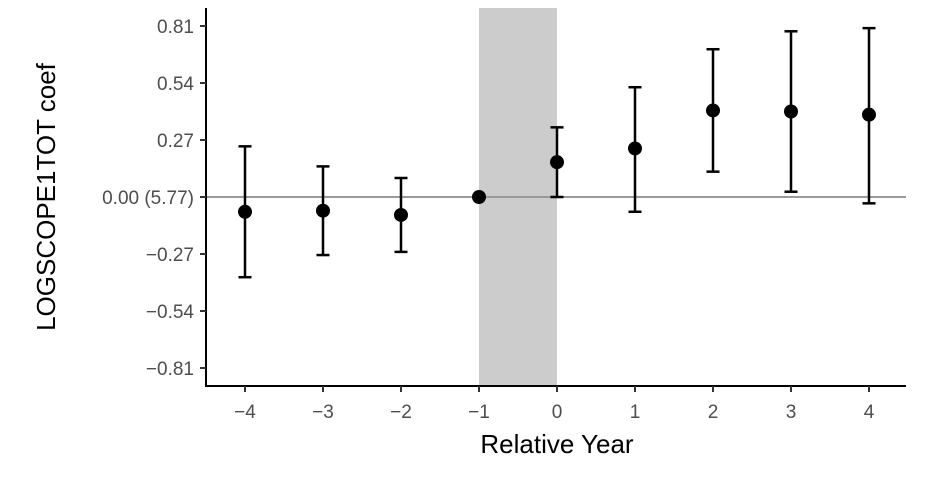  What do you see at coordinates (713, 412) in the screenshot?
I see `x-tick-label: 2` at bounding box center [713, 412].